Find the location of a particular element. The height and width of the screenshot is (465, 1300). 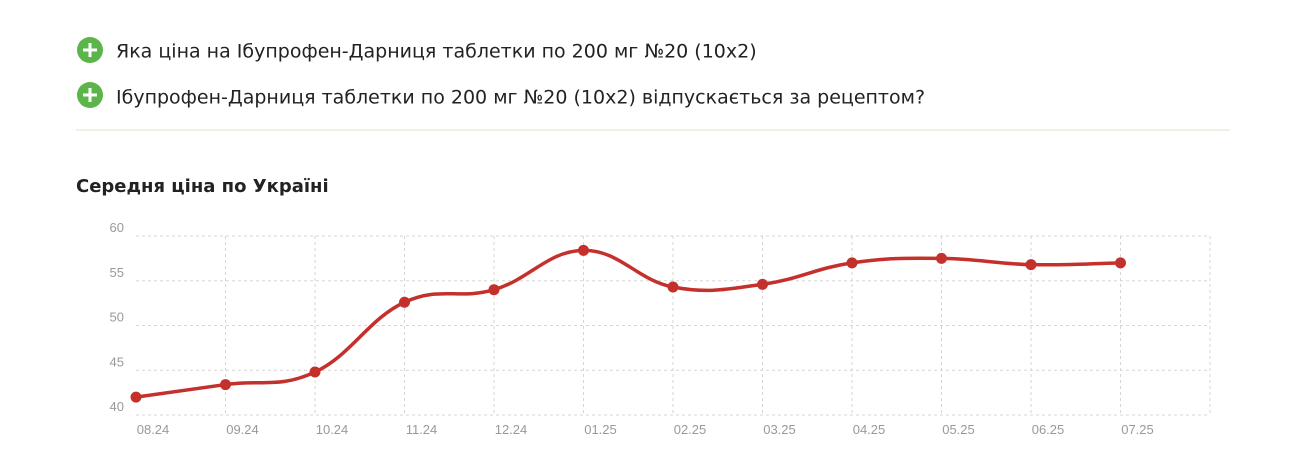

x-tick-label: 03.25 is located at coordinates (779, 429).